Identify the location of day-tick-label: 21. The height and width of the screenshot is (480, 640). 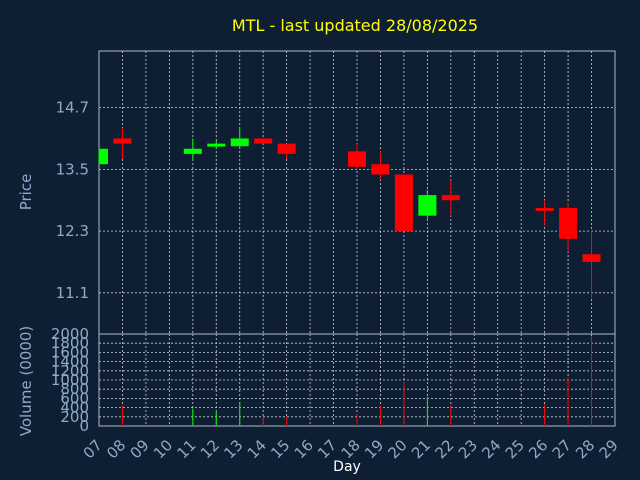
(421, 449).